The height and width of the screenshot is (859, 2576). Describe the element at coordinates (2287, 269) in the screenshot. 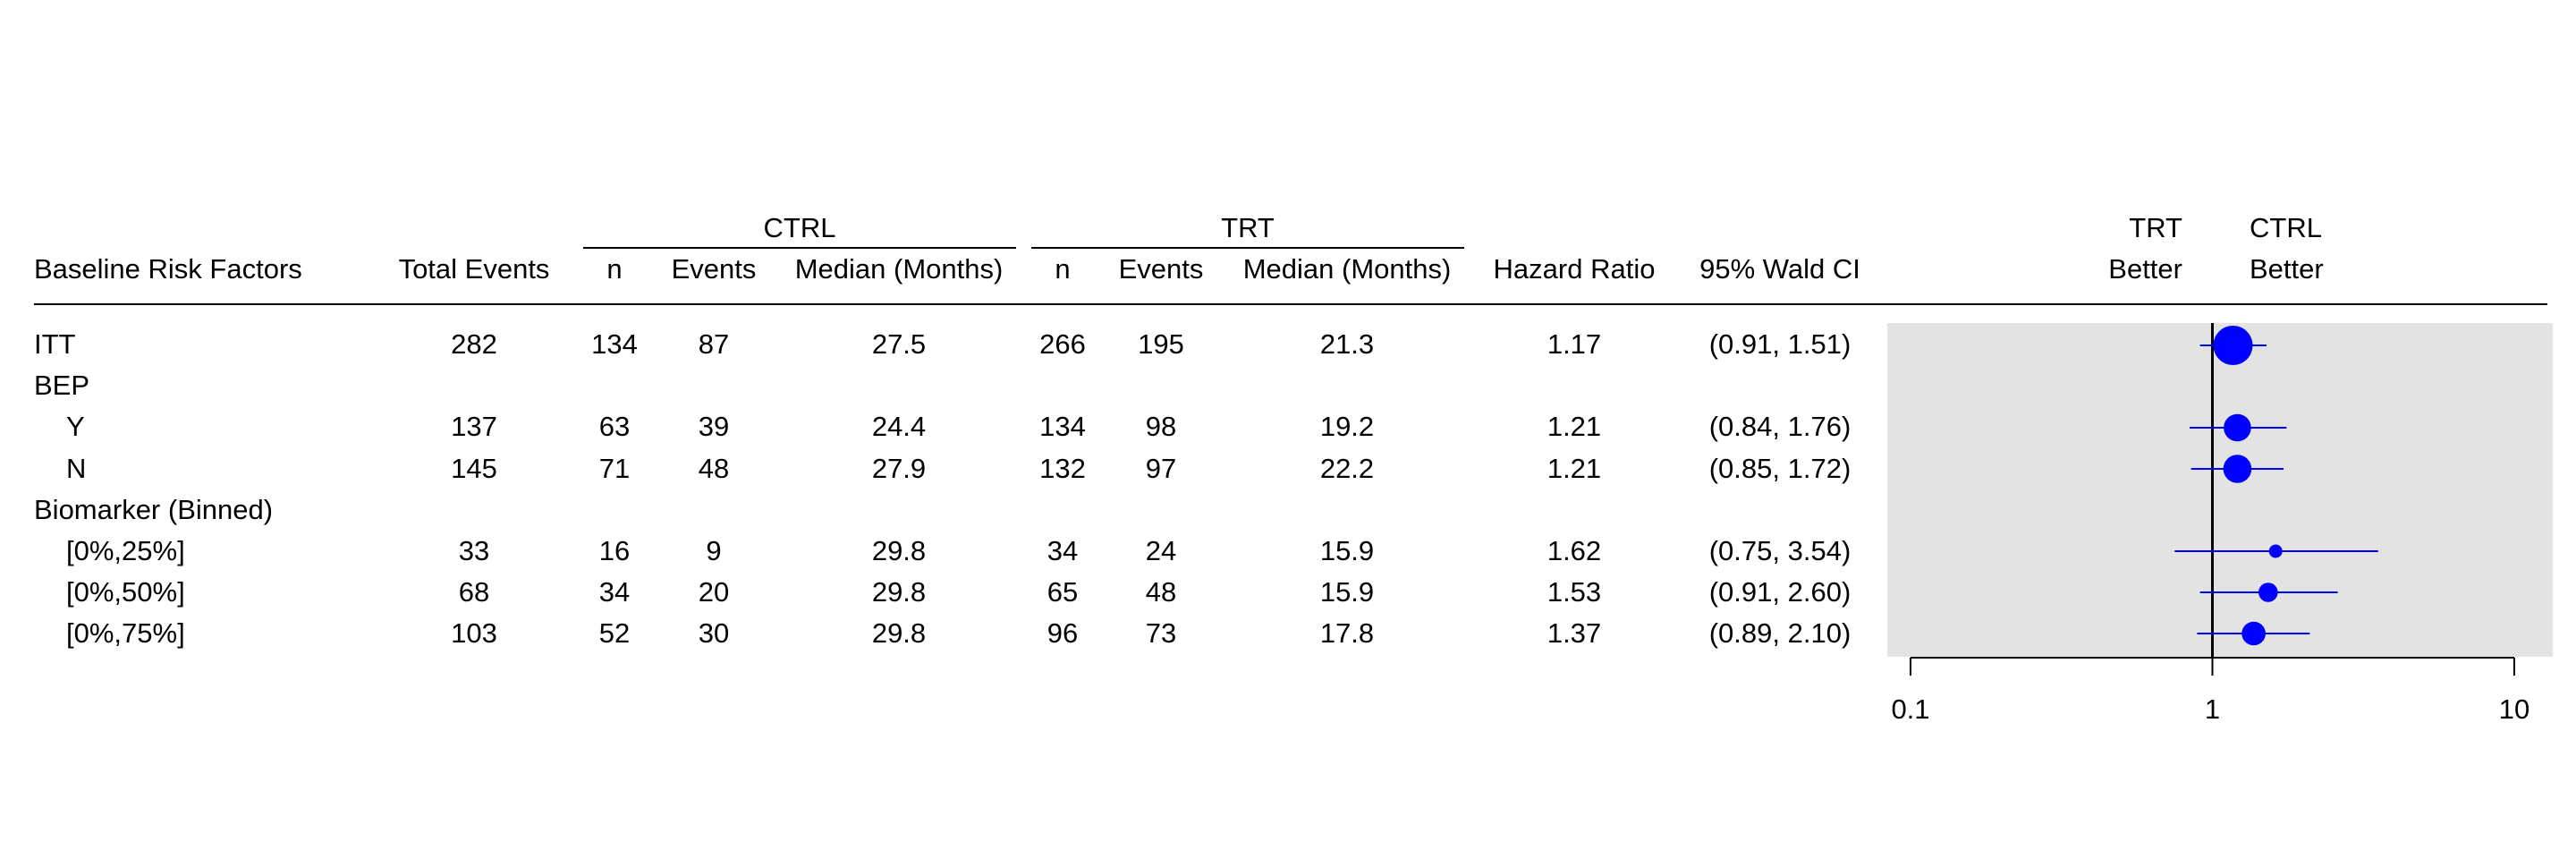

I see `ctrl-better-label-line2: Better` at that location.